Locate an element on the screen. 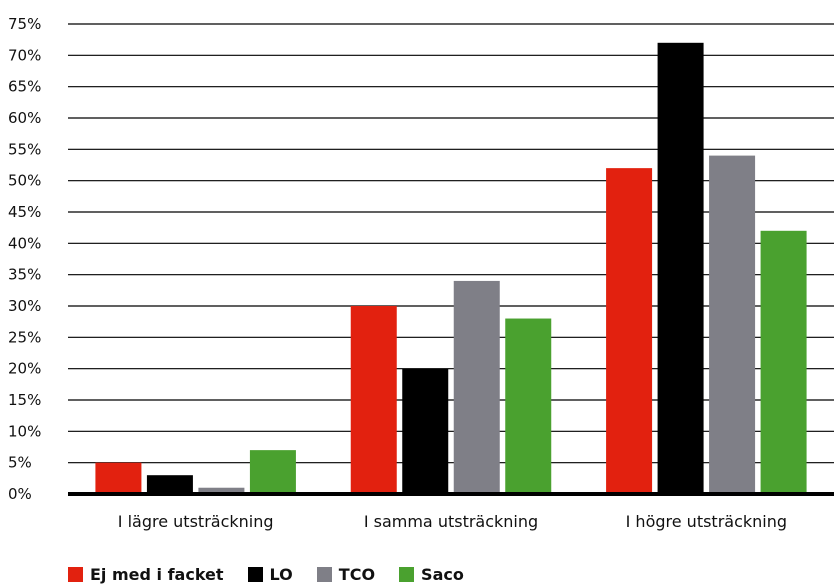 The height and width of the screenshot is (585, 834). legend-item-ej-med-i-facket: Ej med i facket is located at coordinates (146, 574).